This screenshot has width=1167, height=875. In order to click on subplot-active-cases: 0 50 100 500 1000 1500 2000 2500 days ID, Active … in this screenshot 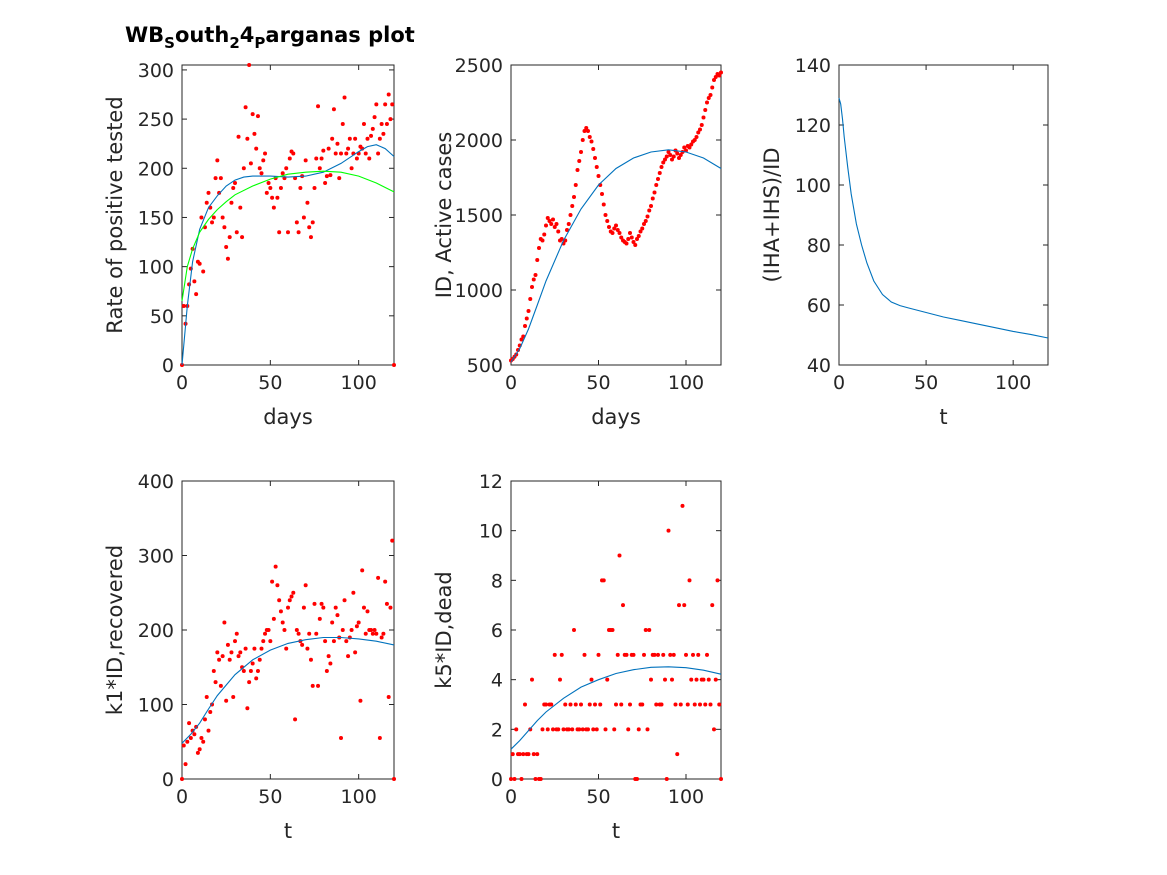, I will do `click(577, 242)`.